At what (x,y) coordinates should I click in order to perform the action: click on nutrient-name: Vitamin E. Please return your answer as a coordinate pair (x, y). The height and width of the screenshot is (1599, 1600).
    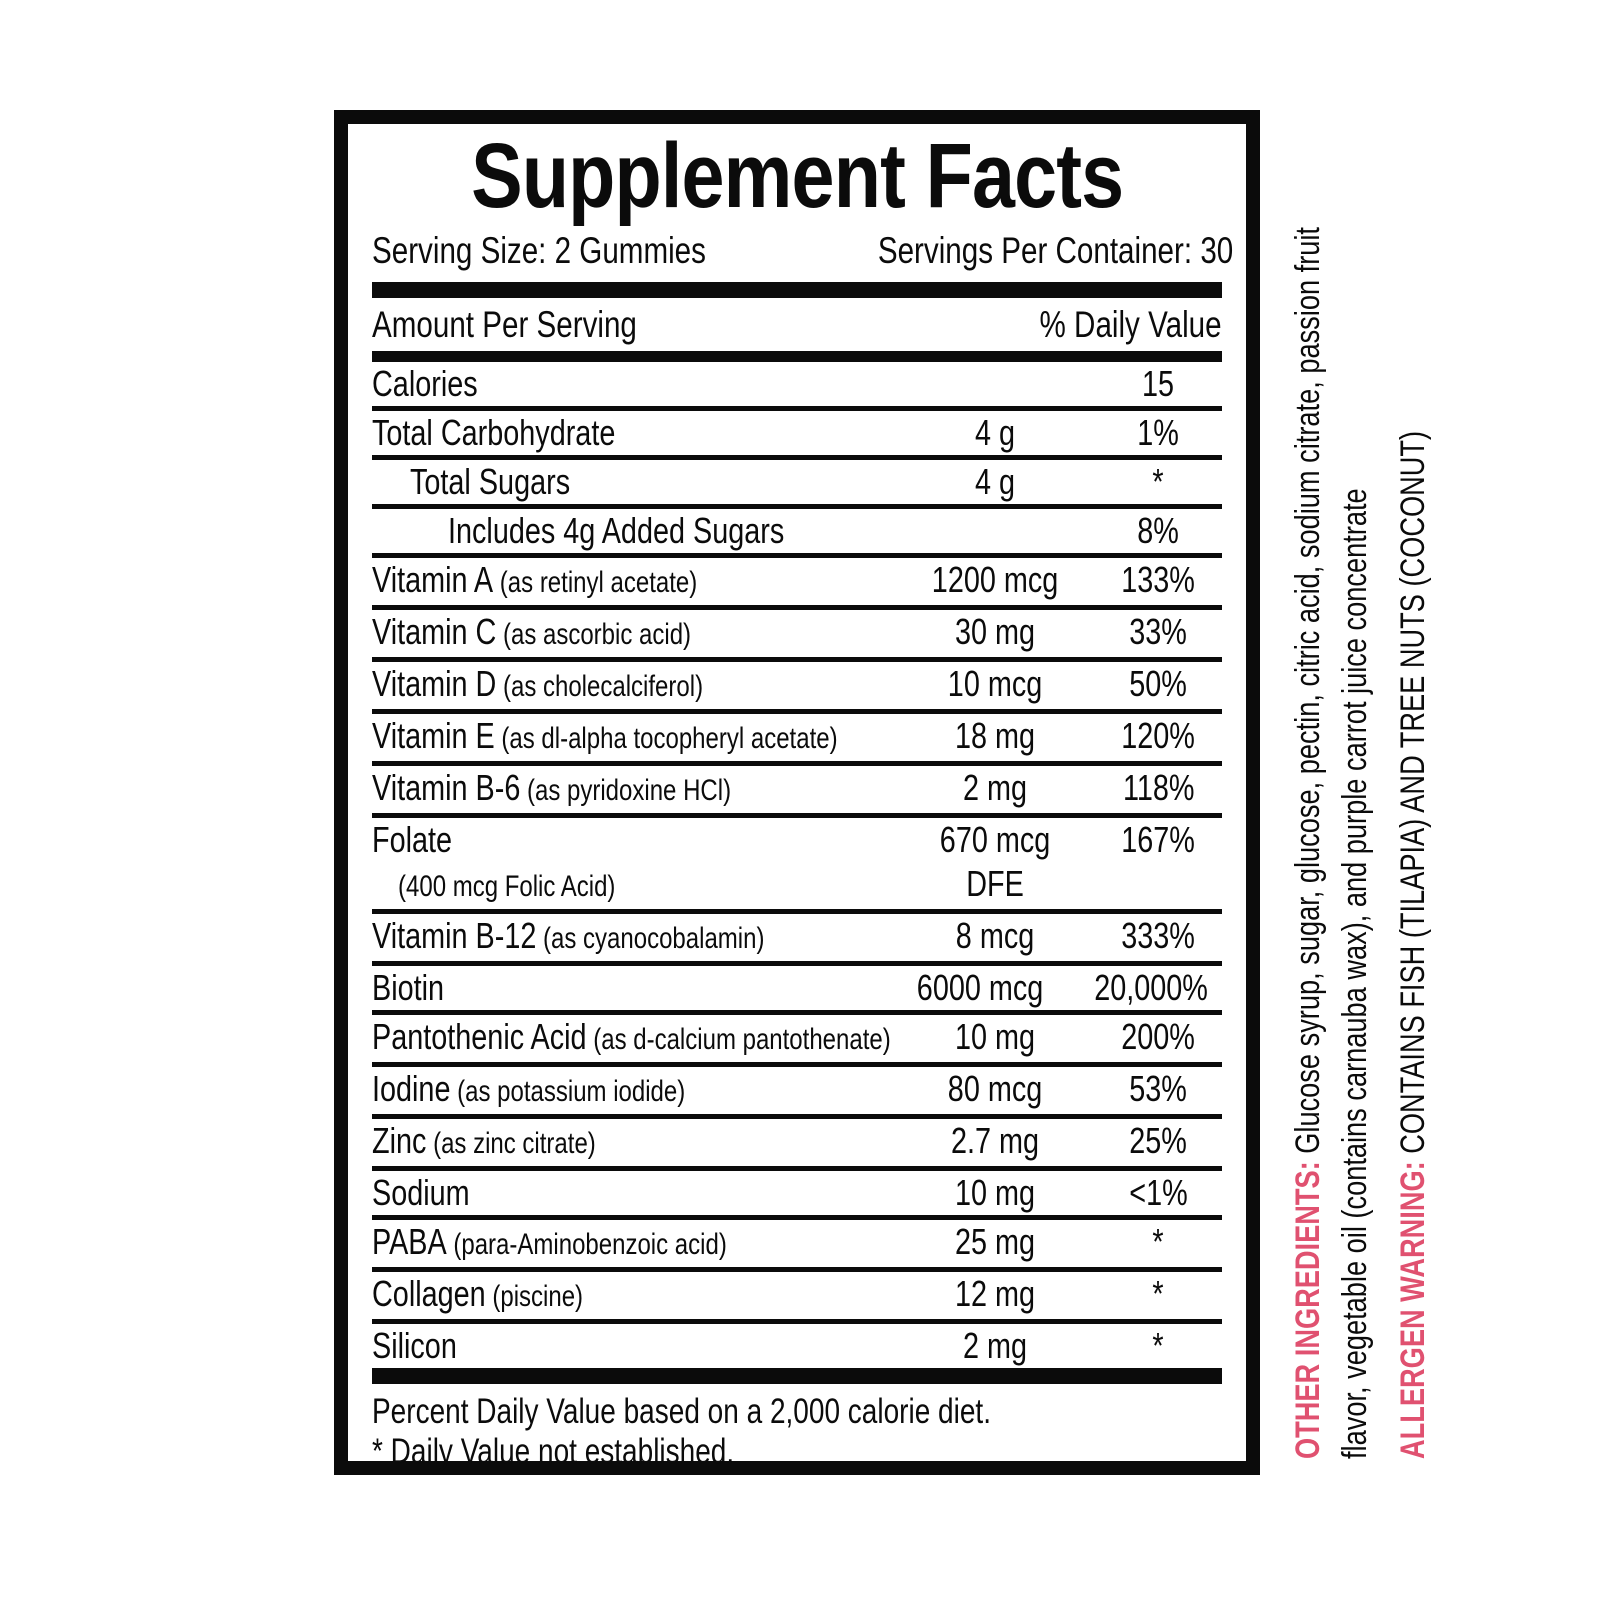
    Looking at the image, I should click on (433, 735).